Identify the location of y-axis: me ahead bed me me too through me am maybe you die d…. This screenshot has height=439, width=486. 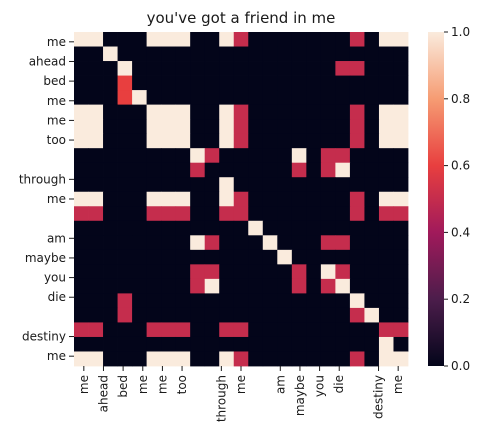
(46, 199).